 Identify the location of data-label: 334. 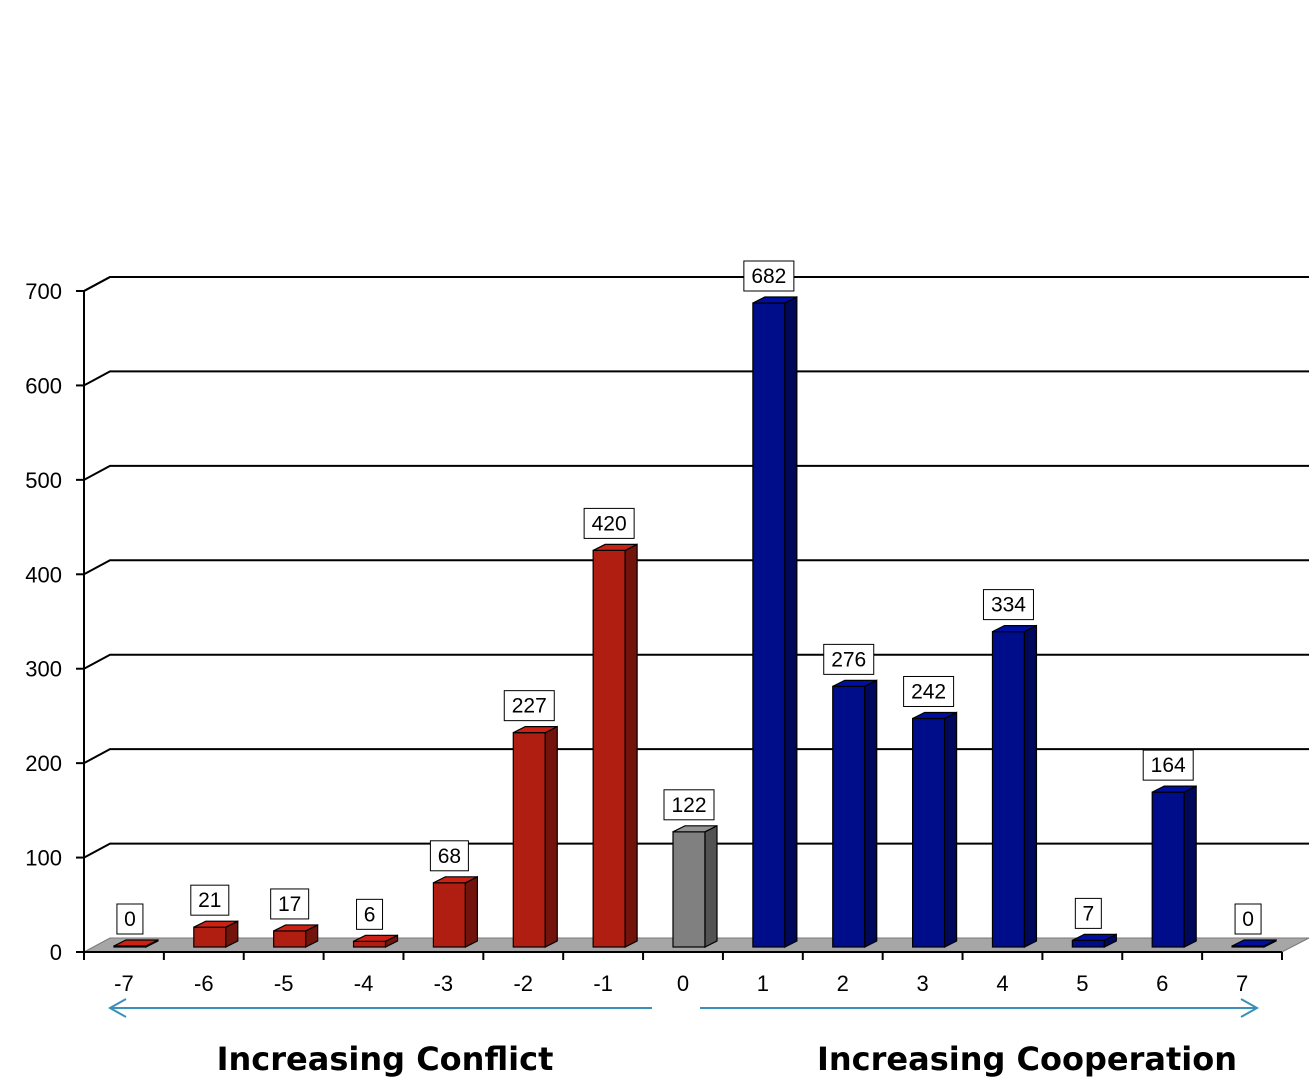
(1008, 605).